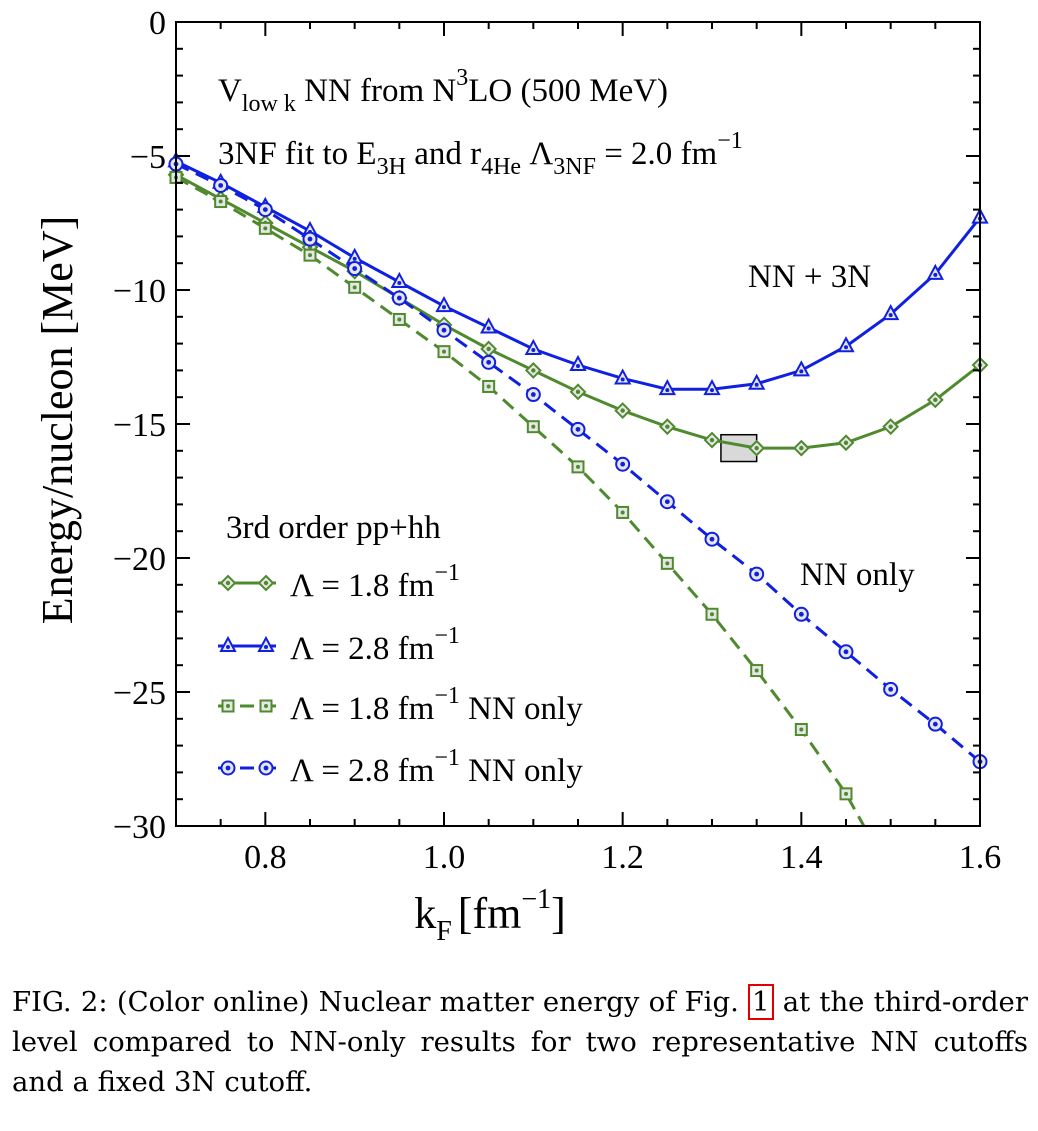  What do you see at coordinates (980, 857) in the screenshot?
I see `x-tick-label: 1.6` at bounding box center [980, 857].